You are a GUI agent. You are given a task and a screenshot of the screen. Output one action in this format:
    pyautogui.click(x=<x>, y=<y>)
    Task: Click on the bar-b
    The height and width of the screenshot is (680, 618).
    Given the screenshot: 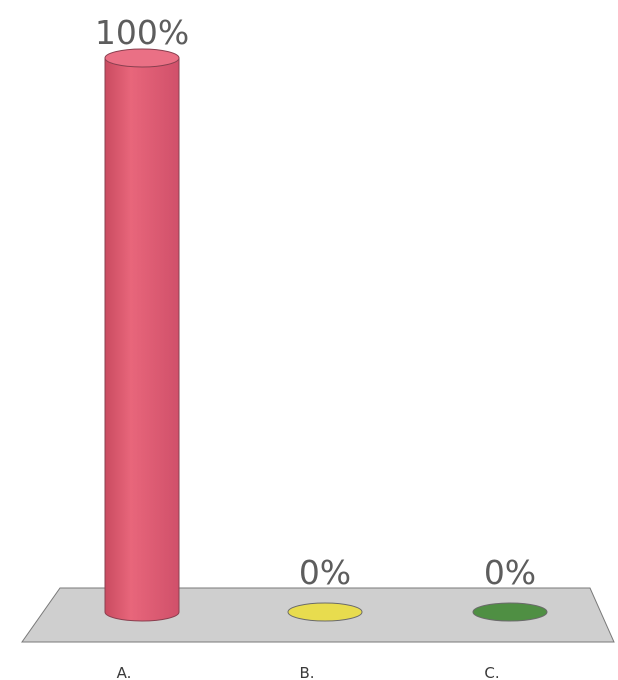 What is the action you would take?
    pyautogui.click(x=325, y=612)
    